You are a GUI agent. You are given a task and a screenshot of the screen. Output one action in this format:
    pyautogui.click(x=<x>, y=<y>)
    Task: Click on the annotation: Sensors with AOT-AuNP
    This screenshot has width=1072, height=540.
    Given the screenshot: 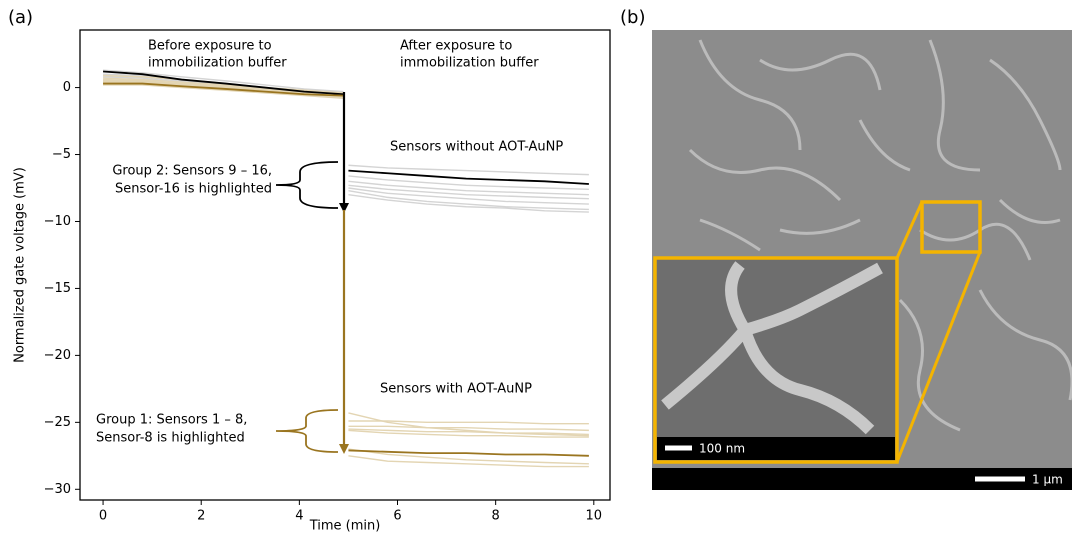 What is the action you would take?
    pyautogui.click(x=456, y=389)
    